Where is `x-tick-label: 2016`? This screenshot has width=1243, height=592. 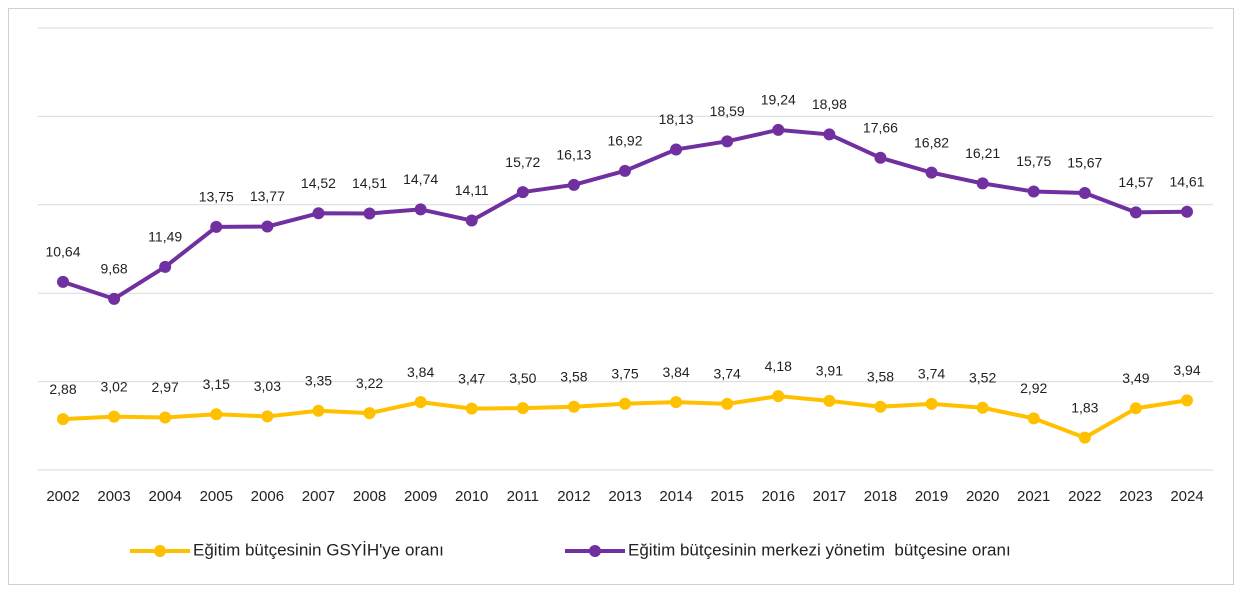 x-tick-label: 2016 is located at coordinates (778, 496).